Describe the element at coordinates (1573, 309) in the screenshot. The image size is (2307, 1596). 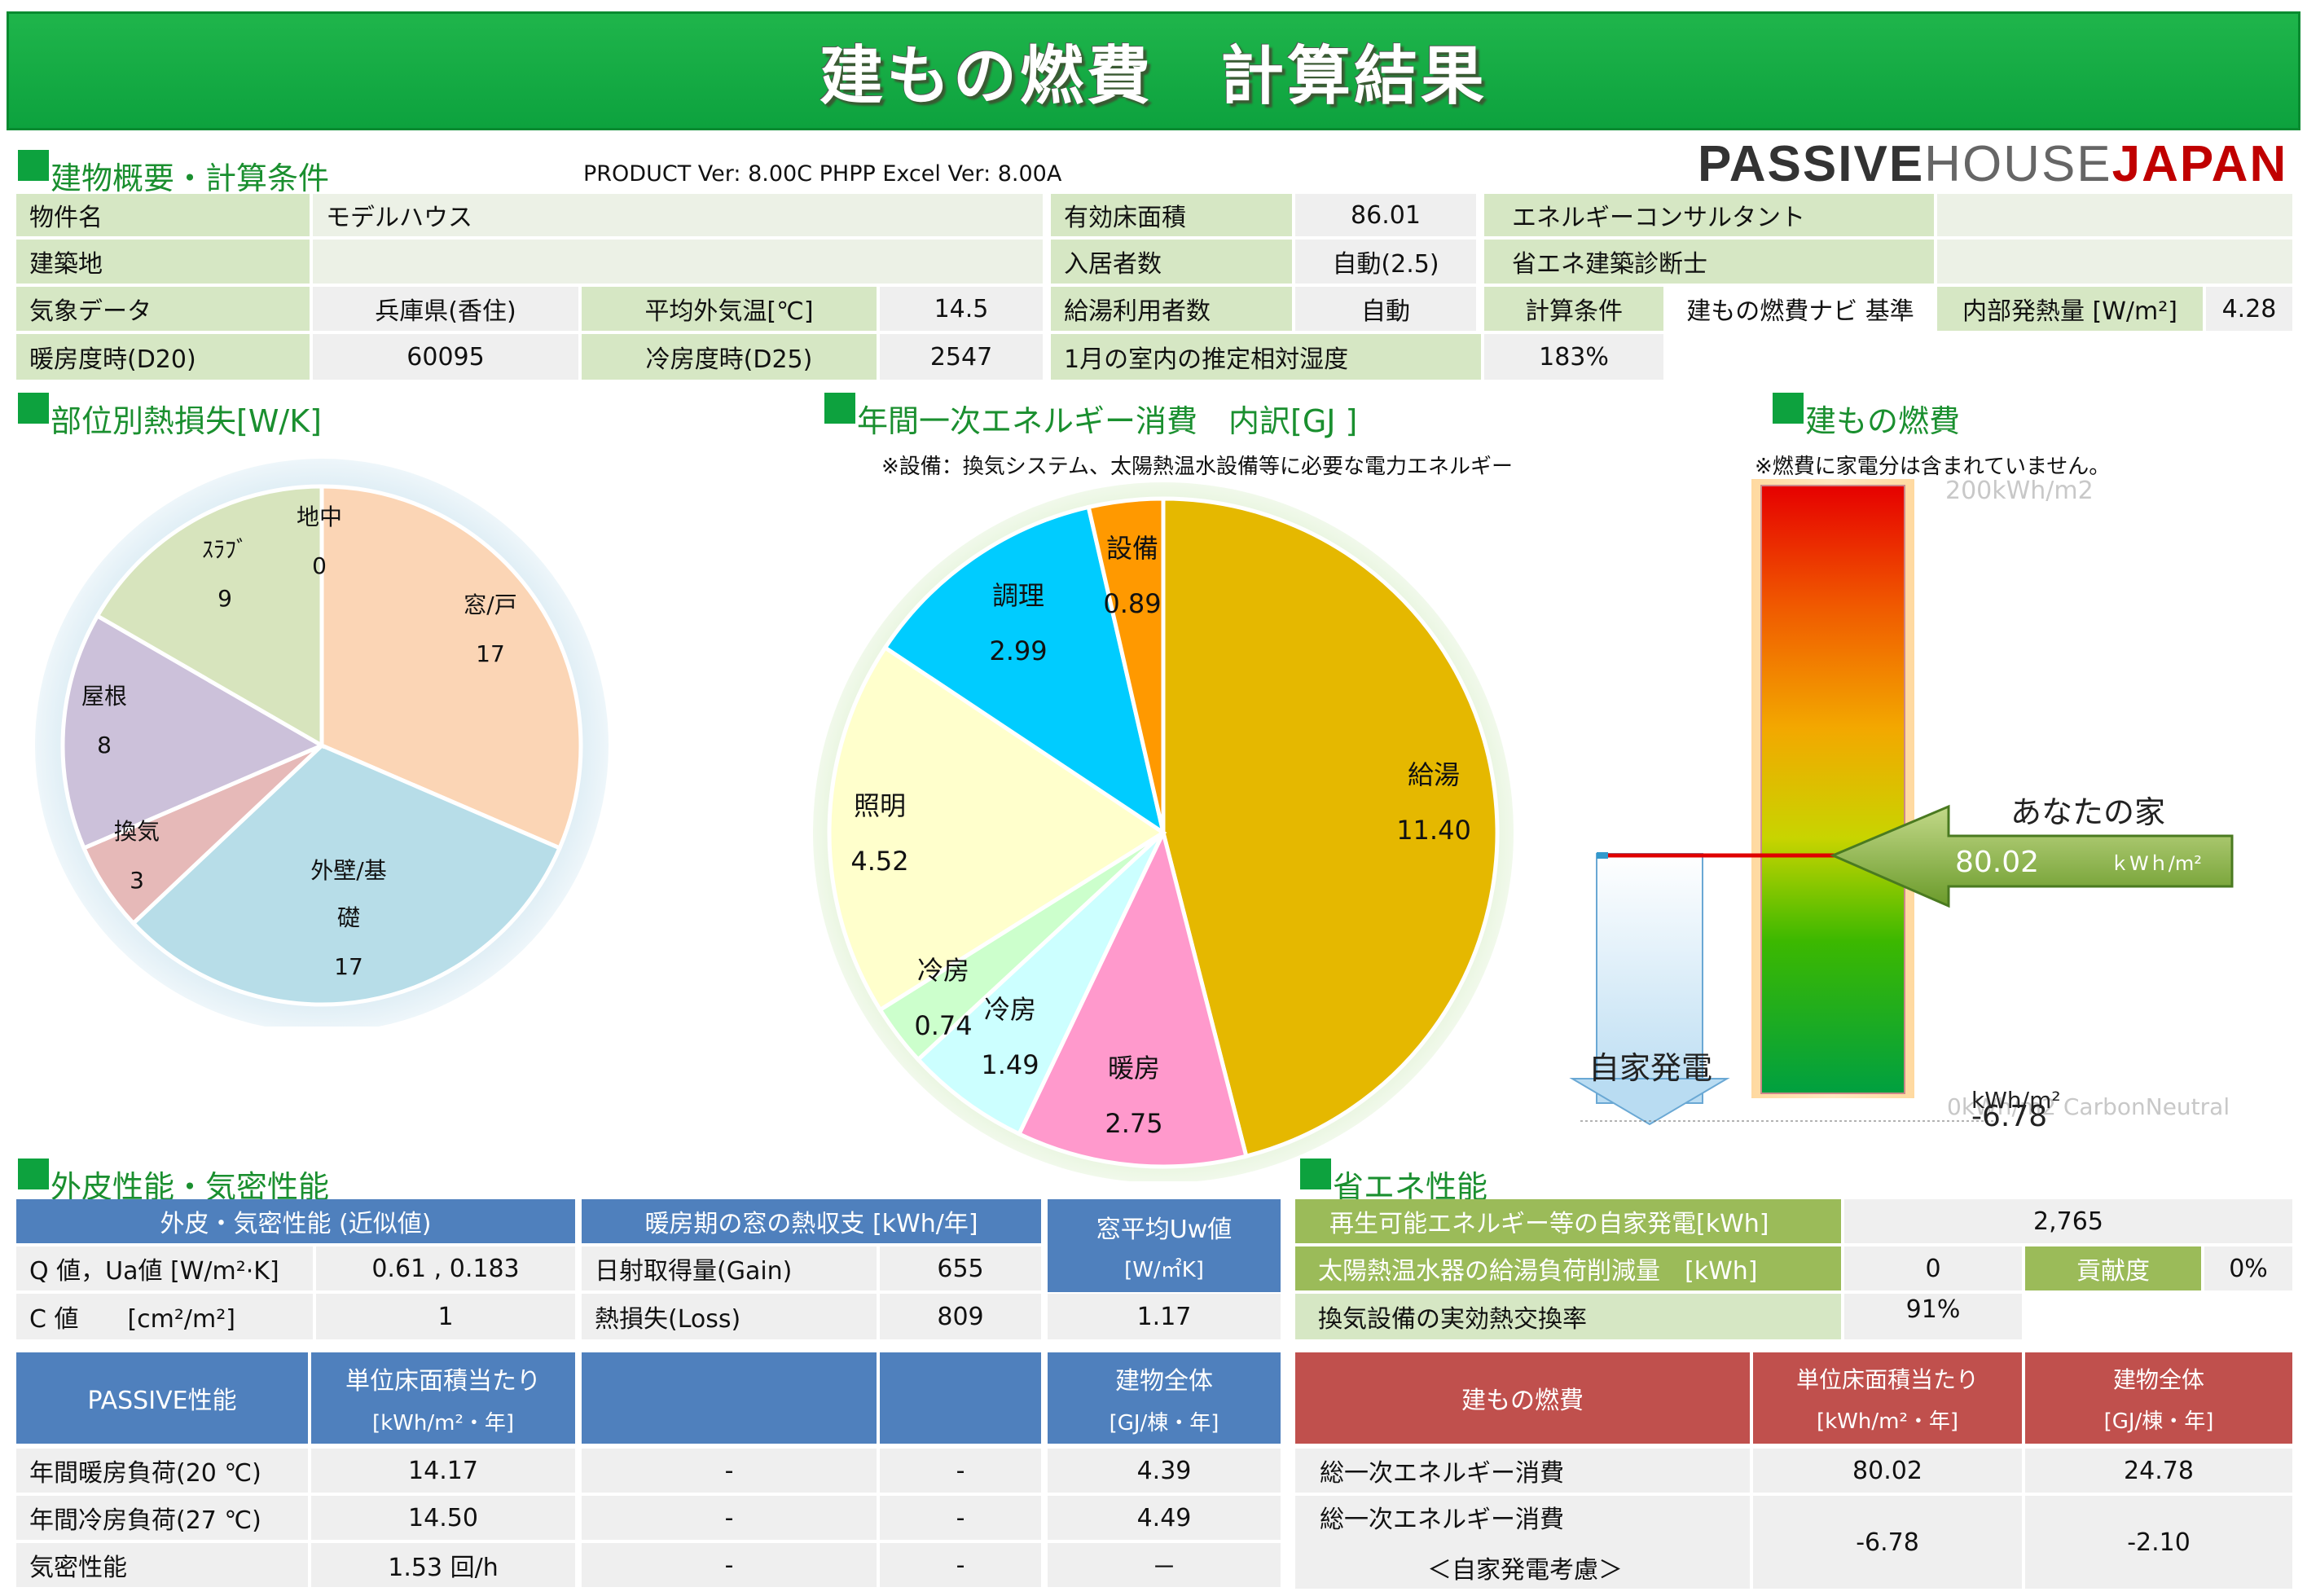
I see `calc-cond-label: 計算条件` at that location.